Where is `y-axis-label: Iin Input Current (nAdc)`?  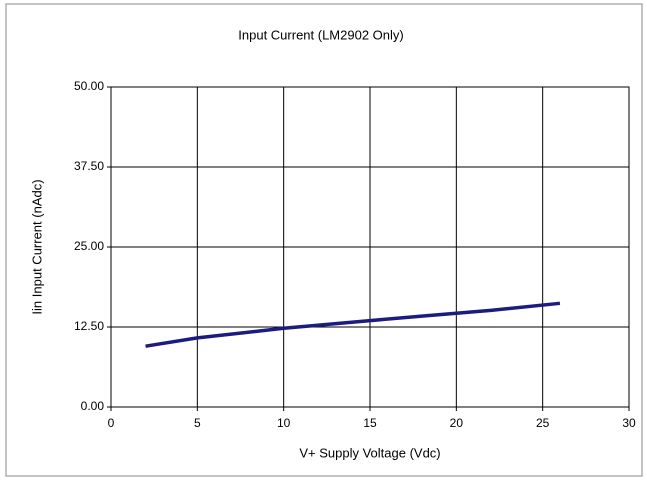
y-axis-label: Iin Input Current (nAdc) is located at coordinates (36, 246).